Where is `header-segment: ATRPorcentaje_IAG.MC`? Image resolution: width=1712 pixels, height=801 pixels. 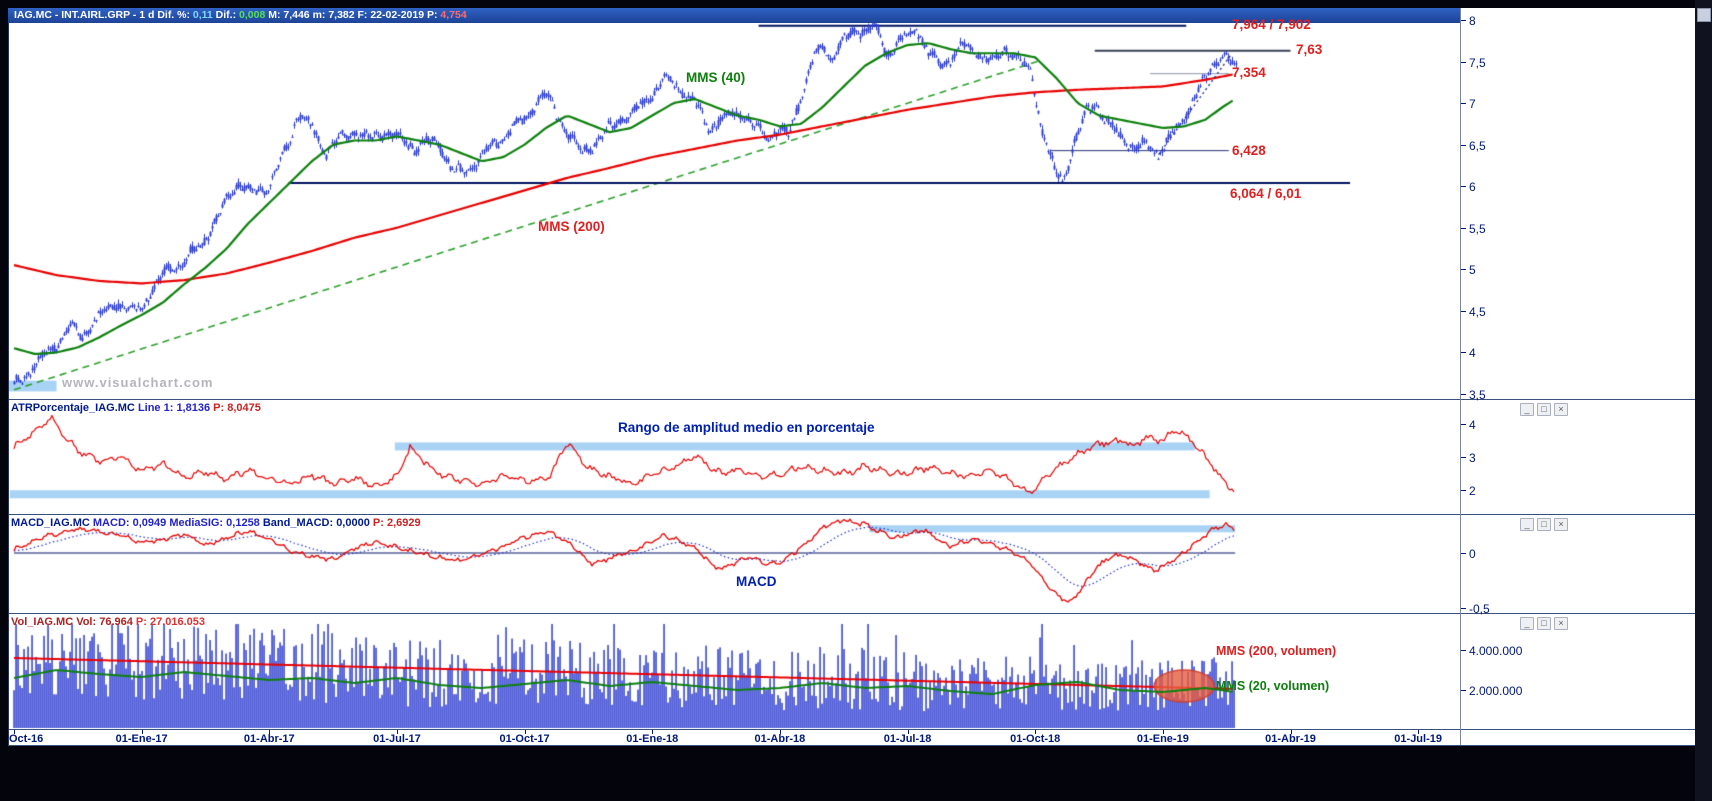
header-segment: ATRPorcentaje_IAG.MC is located at coordinates (74, 408).